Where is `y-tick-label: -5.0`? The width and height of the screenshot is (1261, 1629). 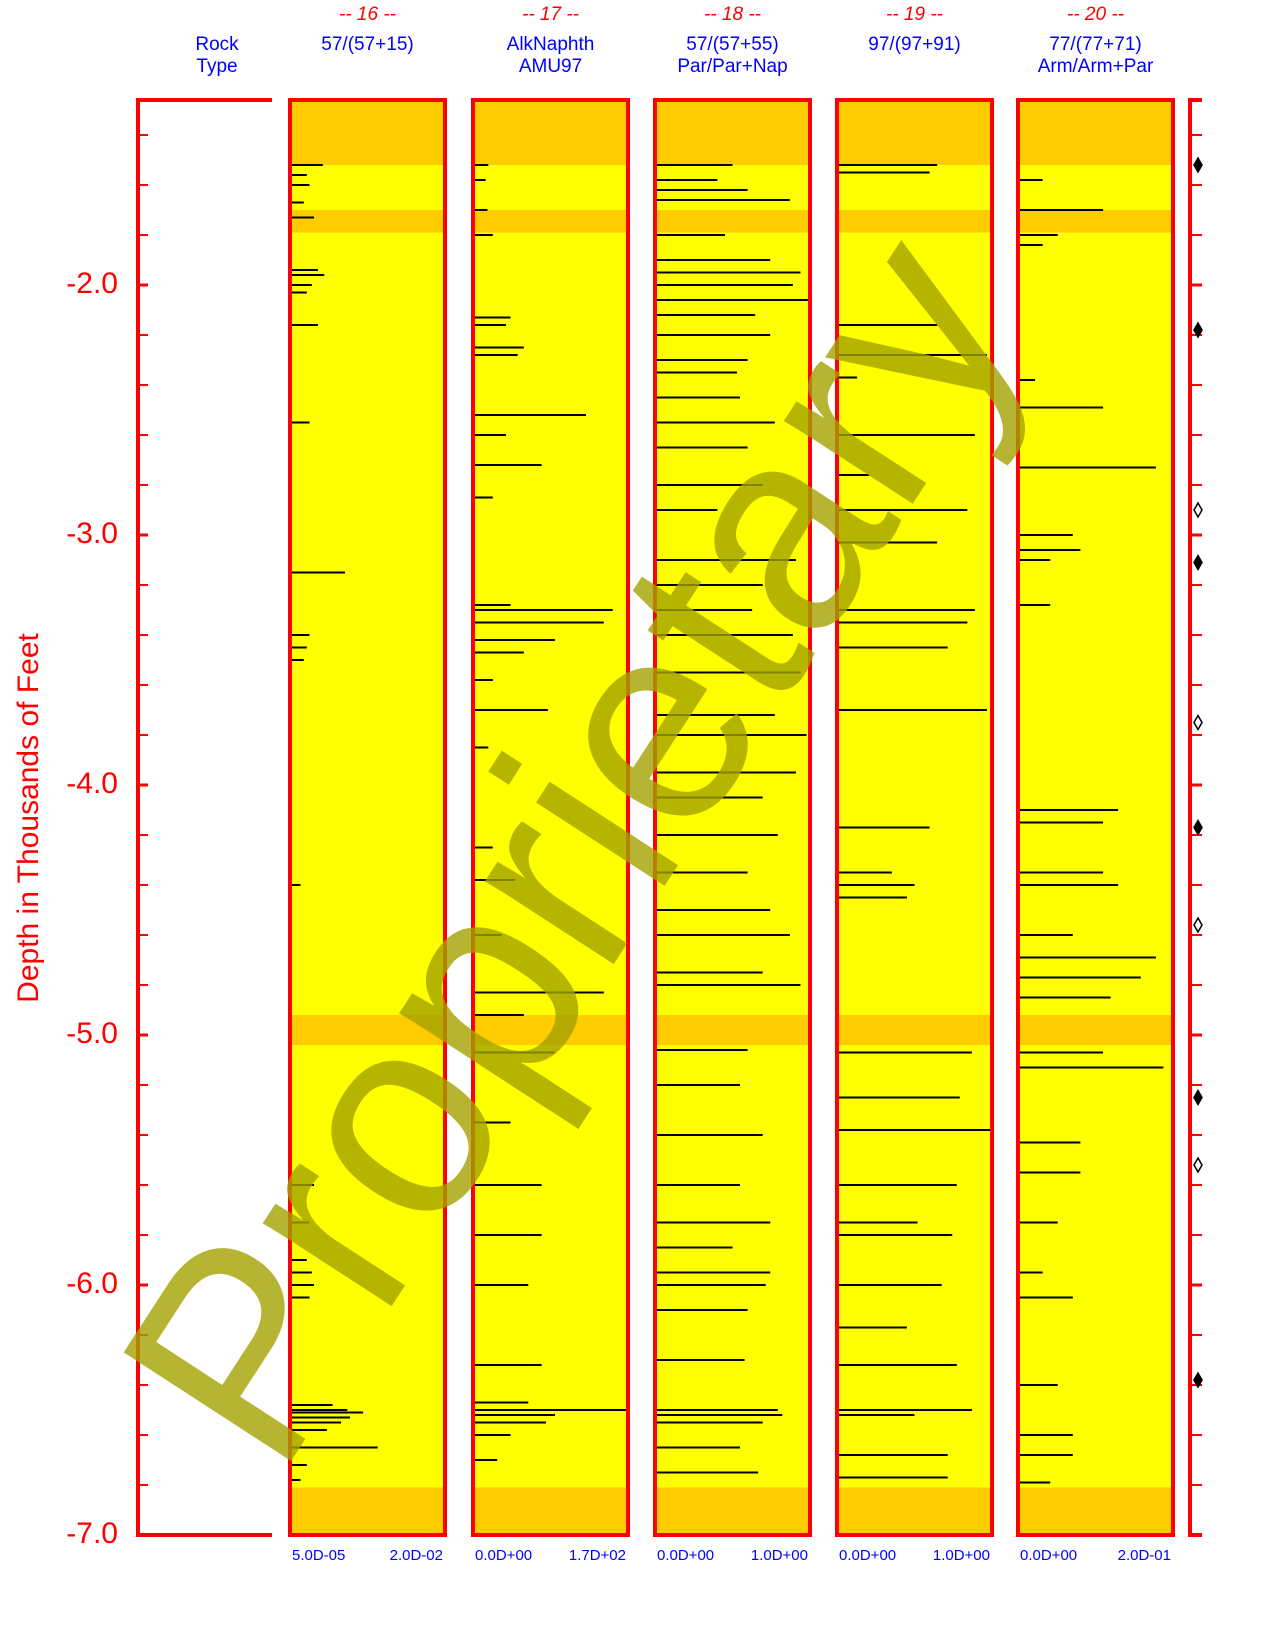 y-tick-label: -5.0 is located at coordinates (92, 1033).